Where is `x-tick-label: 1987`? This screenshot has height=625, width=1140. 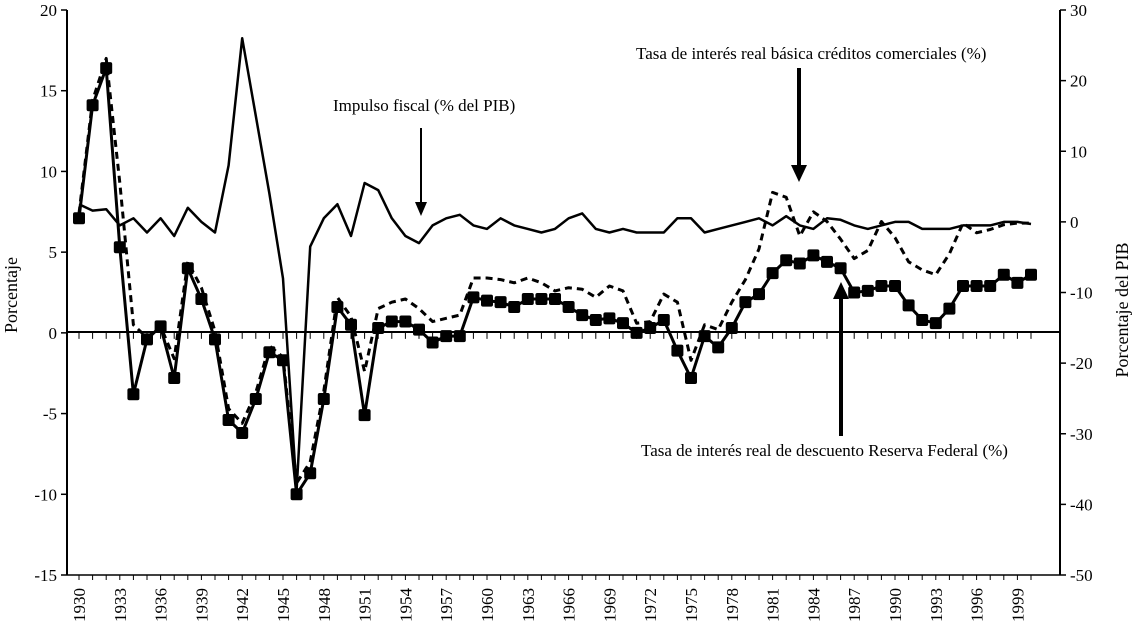 x-tick-label: 1987 is located at coordinates (854, 605).